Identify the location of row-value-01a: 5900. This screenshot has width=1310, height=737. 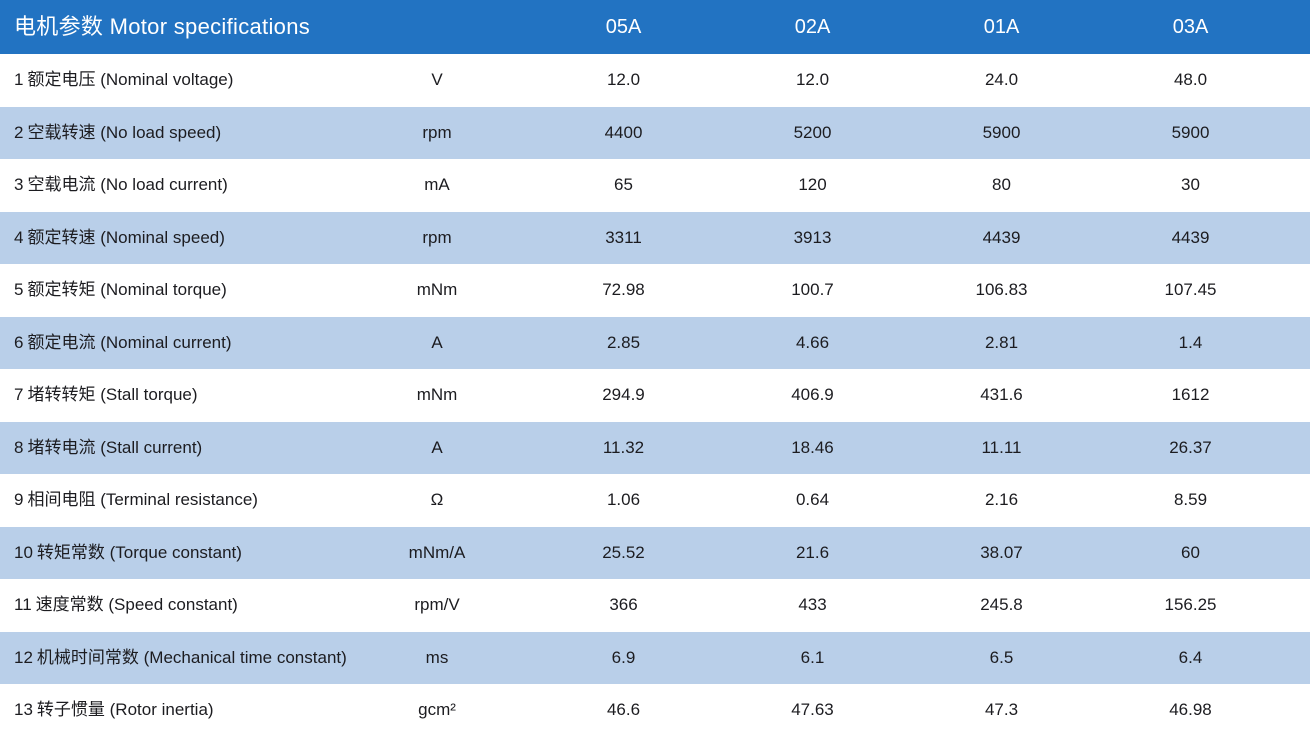
(1001, 132).